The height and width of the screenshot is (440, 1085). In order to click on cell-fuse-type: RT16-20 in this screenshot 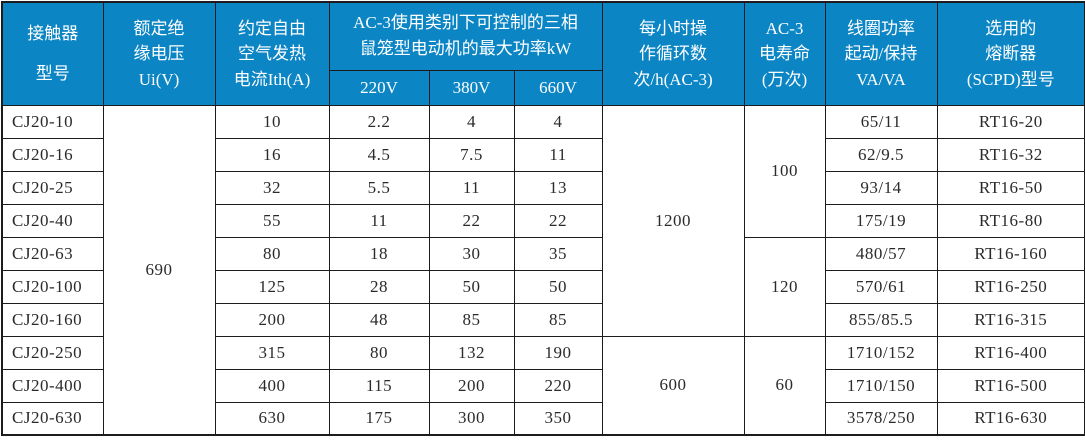, I will do `click(1010, 121)`.